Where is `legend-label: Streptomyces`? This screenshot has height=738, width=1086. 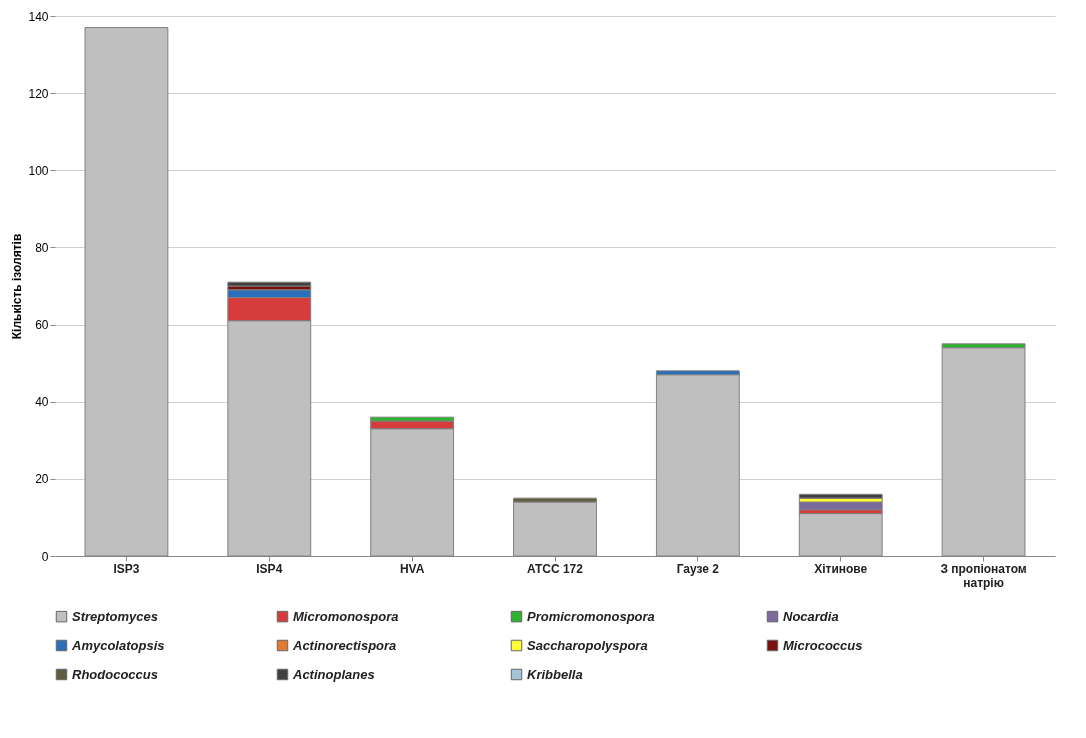
legend-label: Streptomyces is located at coordinates (115, 616).